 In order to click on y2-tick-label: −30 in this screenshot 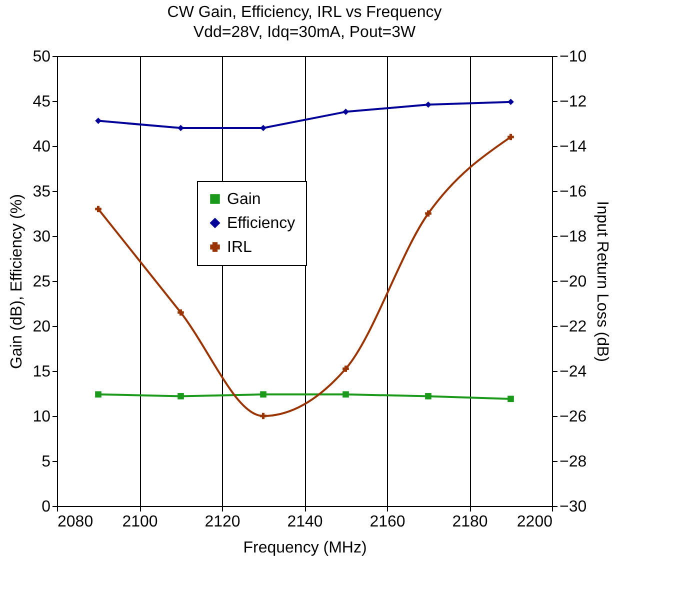, I will do `click(573, 507)`.